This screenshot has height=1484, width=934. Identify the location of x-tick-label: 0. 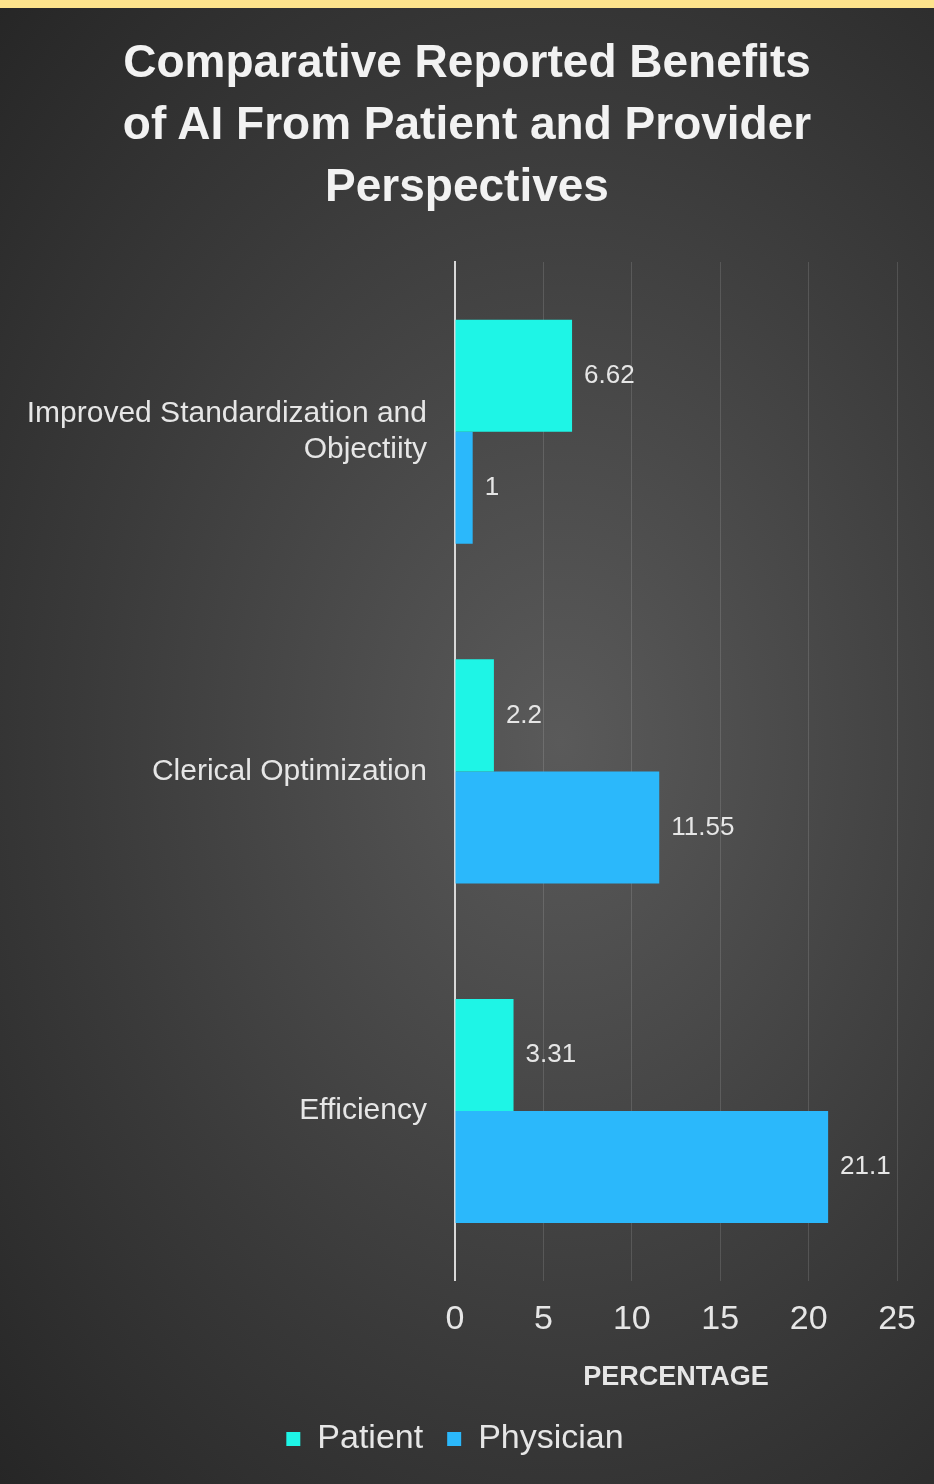
(455, 1316).